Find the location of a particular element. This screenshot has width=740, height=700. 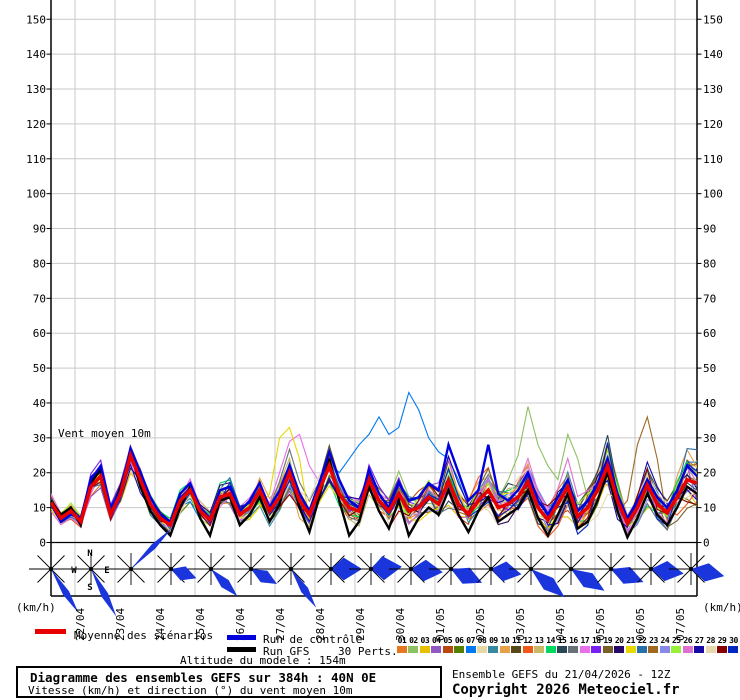

y-tick-label-left: 30 is located at coordinates (39, 438).